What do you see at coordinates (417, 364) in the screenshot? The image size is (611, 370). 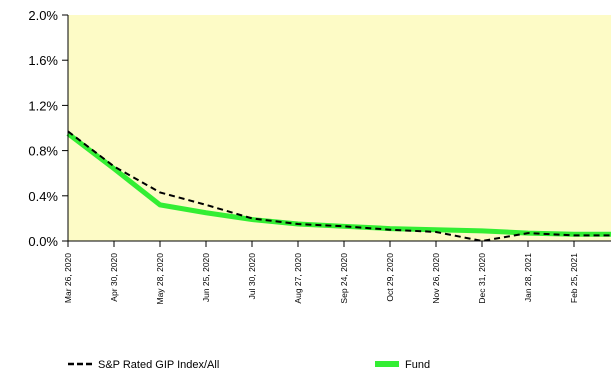 I see `legend-label: Fund` at bounding box center [417, 364].